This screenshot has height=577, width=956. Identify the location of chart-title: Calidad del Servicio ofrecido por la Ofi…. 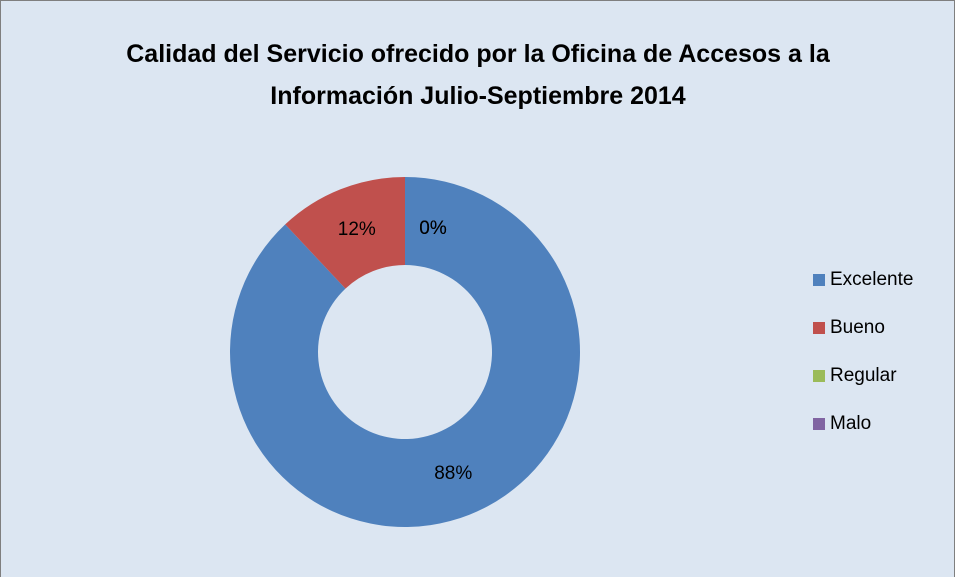
(478, 75).